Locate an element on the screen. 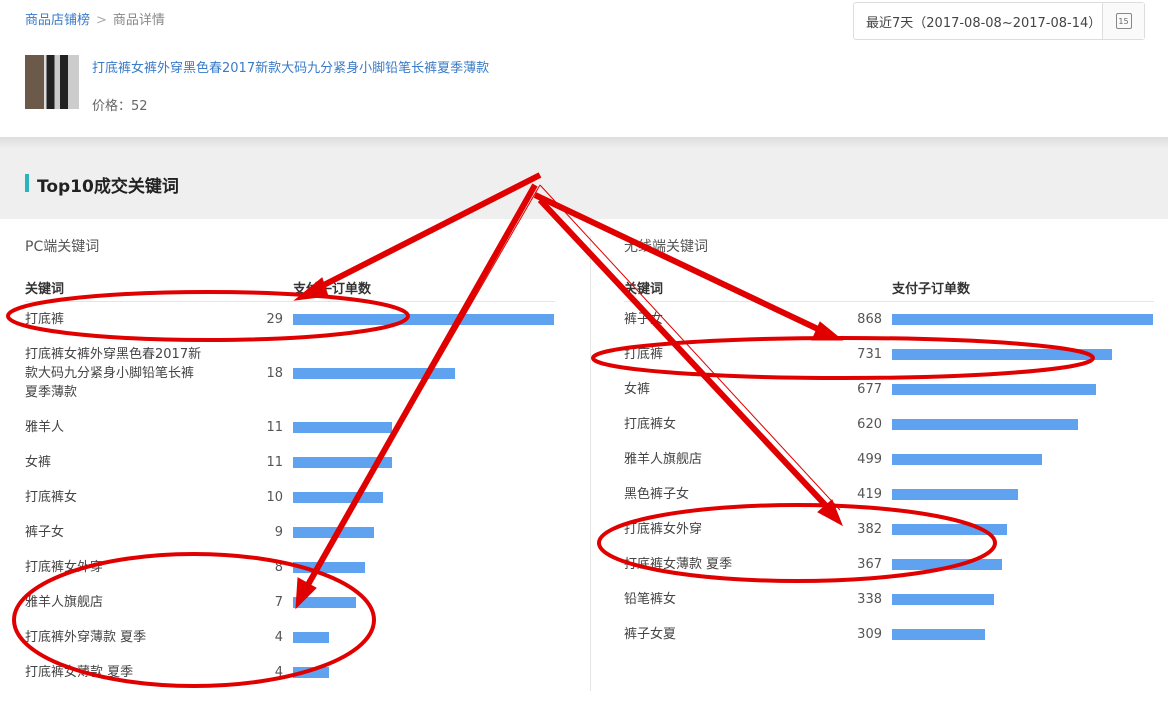  keyword: 雅羊人 is located at coordinates (45, 427).